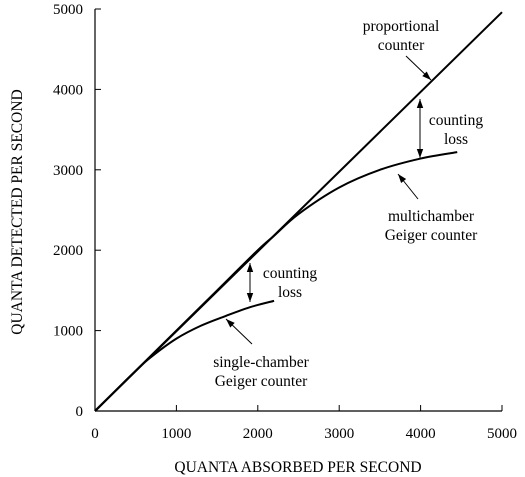 The height and width of the screenshot is (477, 525). I want to click on single-chamber-geiger-line, so click(184, 355).